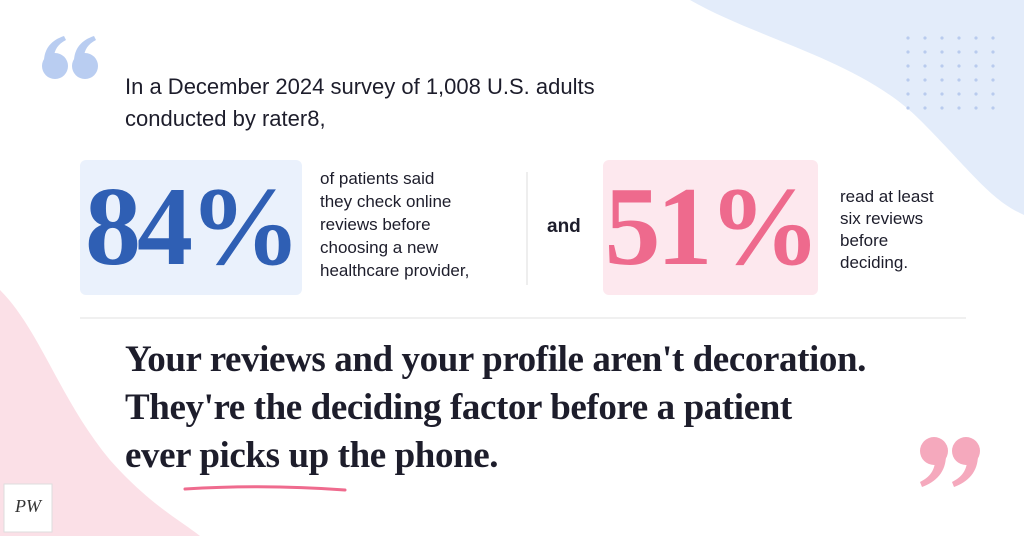 This screenshot has height=536, width=1024. I want to click on text-line: they check online, so click(386, 201).